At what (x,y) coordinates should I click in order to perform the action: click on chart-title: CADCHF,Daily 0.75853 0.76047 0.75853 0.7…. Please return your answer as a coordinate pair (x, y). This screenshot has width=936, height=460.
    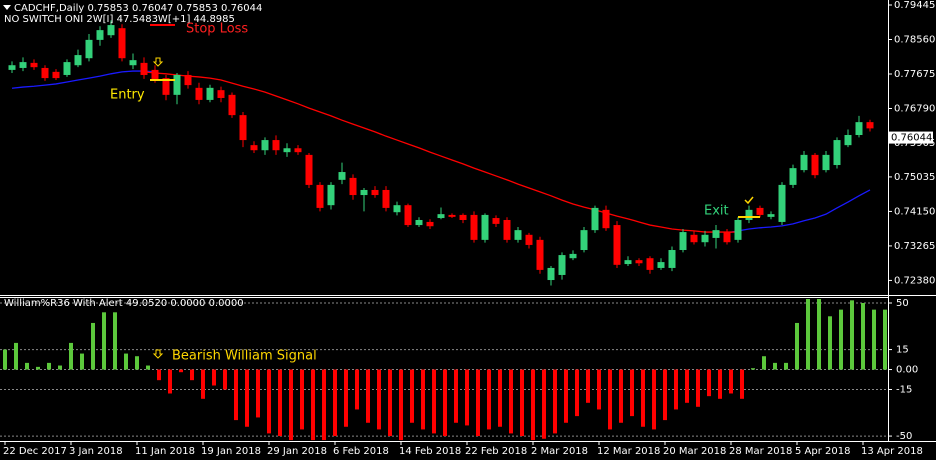
    Looking at the image, I should click on (138, 8).